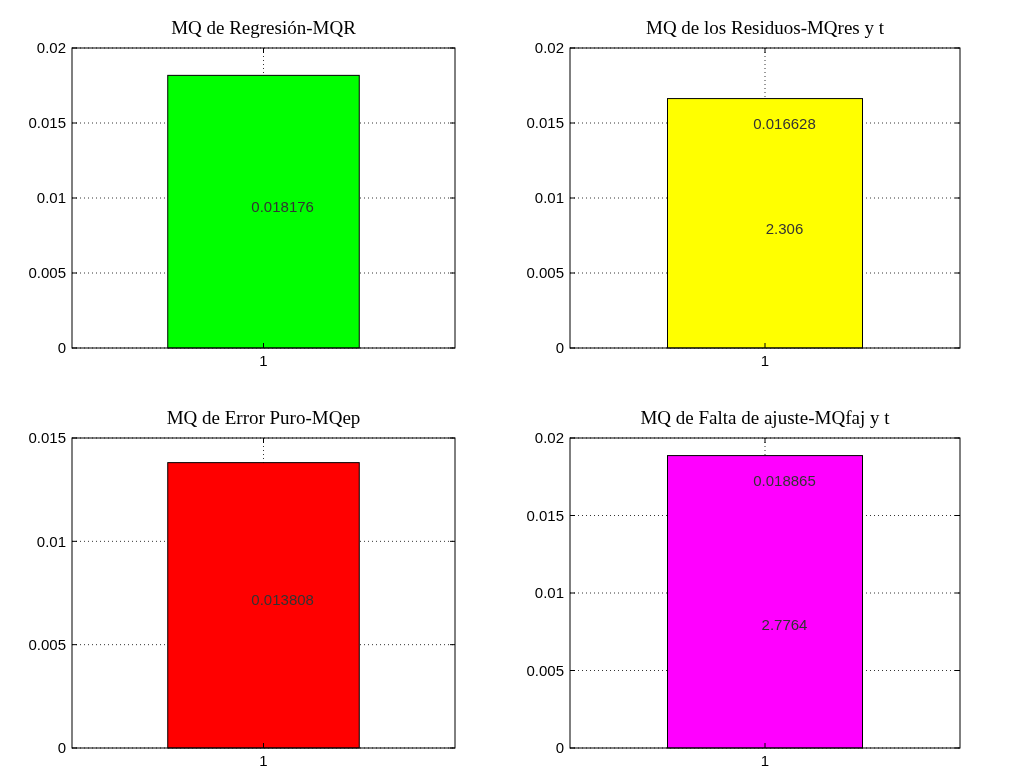 The height and width of the screenshot is (782, 1012). Describe the element at coordinates (765, 417) in the screenshot. I see `chart-title: MQ de Falta de ajuste-MQfaj y t` at that location.